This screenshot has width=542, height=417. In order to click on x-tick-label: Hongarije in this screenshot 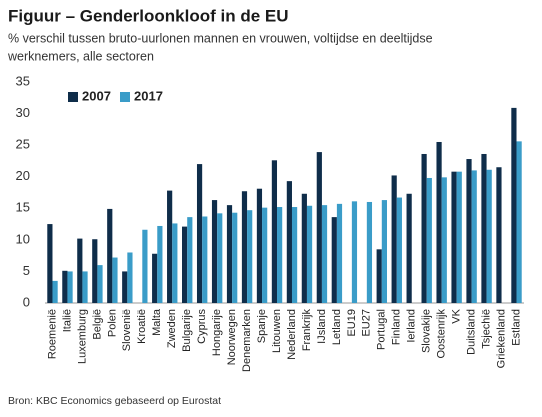, I will do `click(217, 332)`.